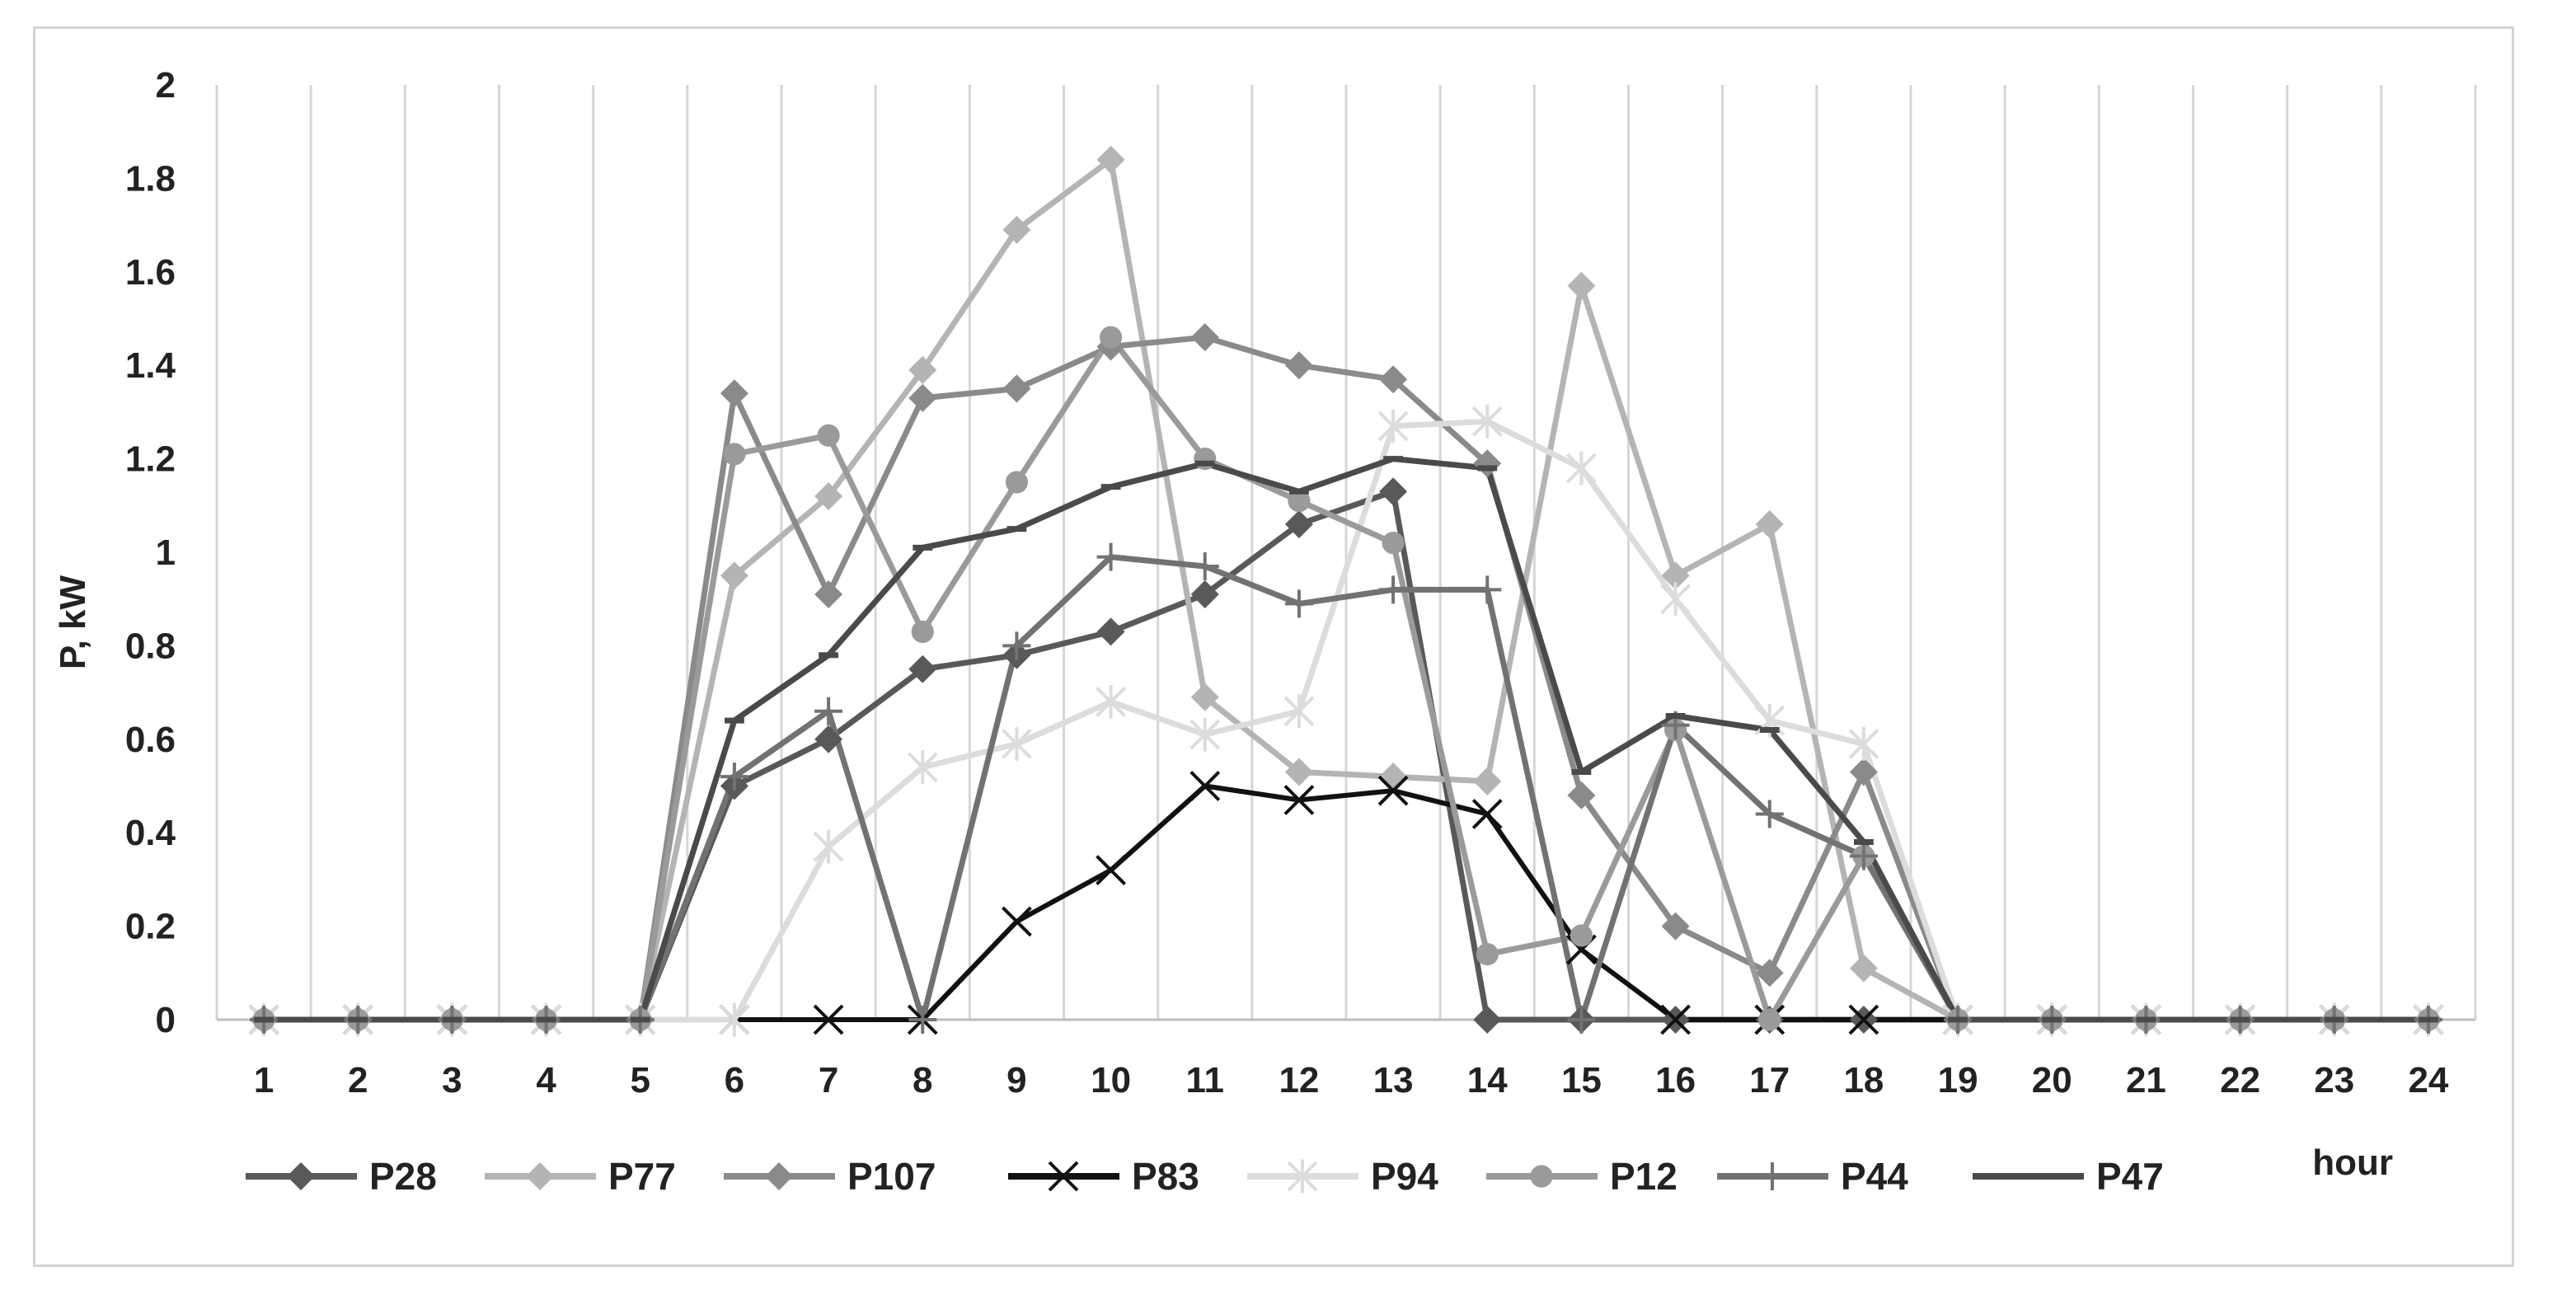  Describe the element at coordinates (73, 622) in the screenshot. I see `y-axis-label: P, kW` at that location.